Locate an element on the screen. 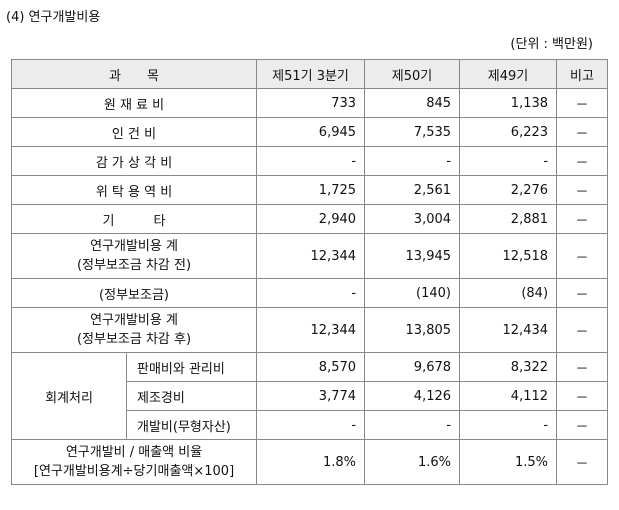  header-q3-51: 제51기 3분기 is located at coordinates (311, 74).